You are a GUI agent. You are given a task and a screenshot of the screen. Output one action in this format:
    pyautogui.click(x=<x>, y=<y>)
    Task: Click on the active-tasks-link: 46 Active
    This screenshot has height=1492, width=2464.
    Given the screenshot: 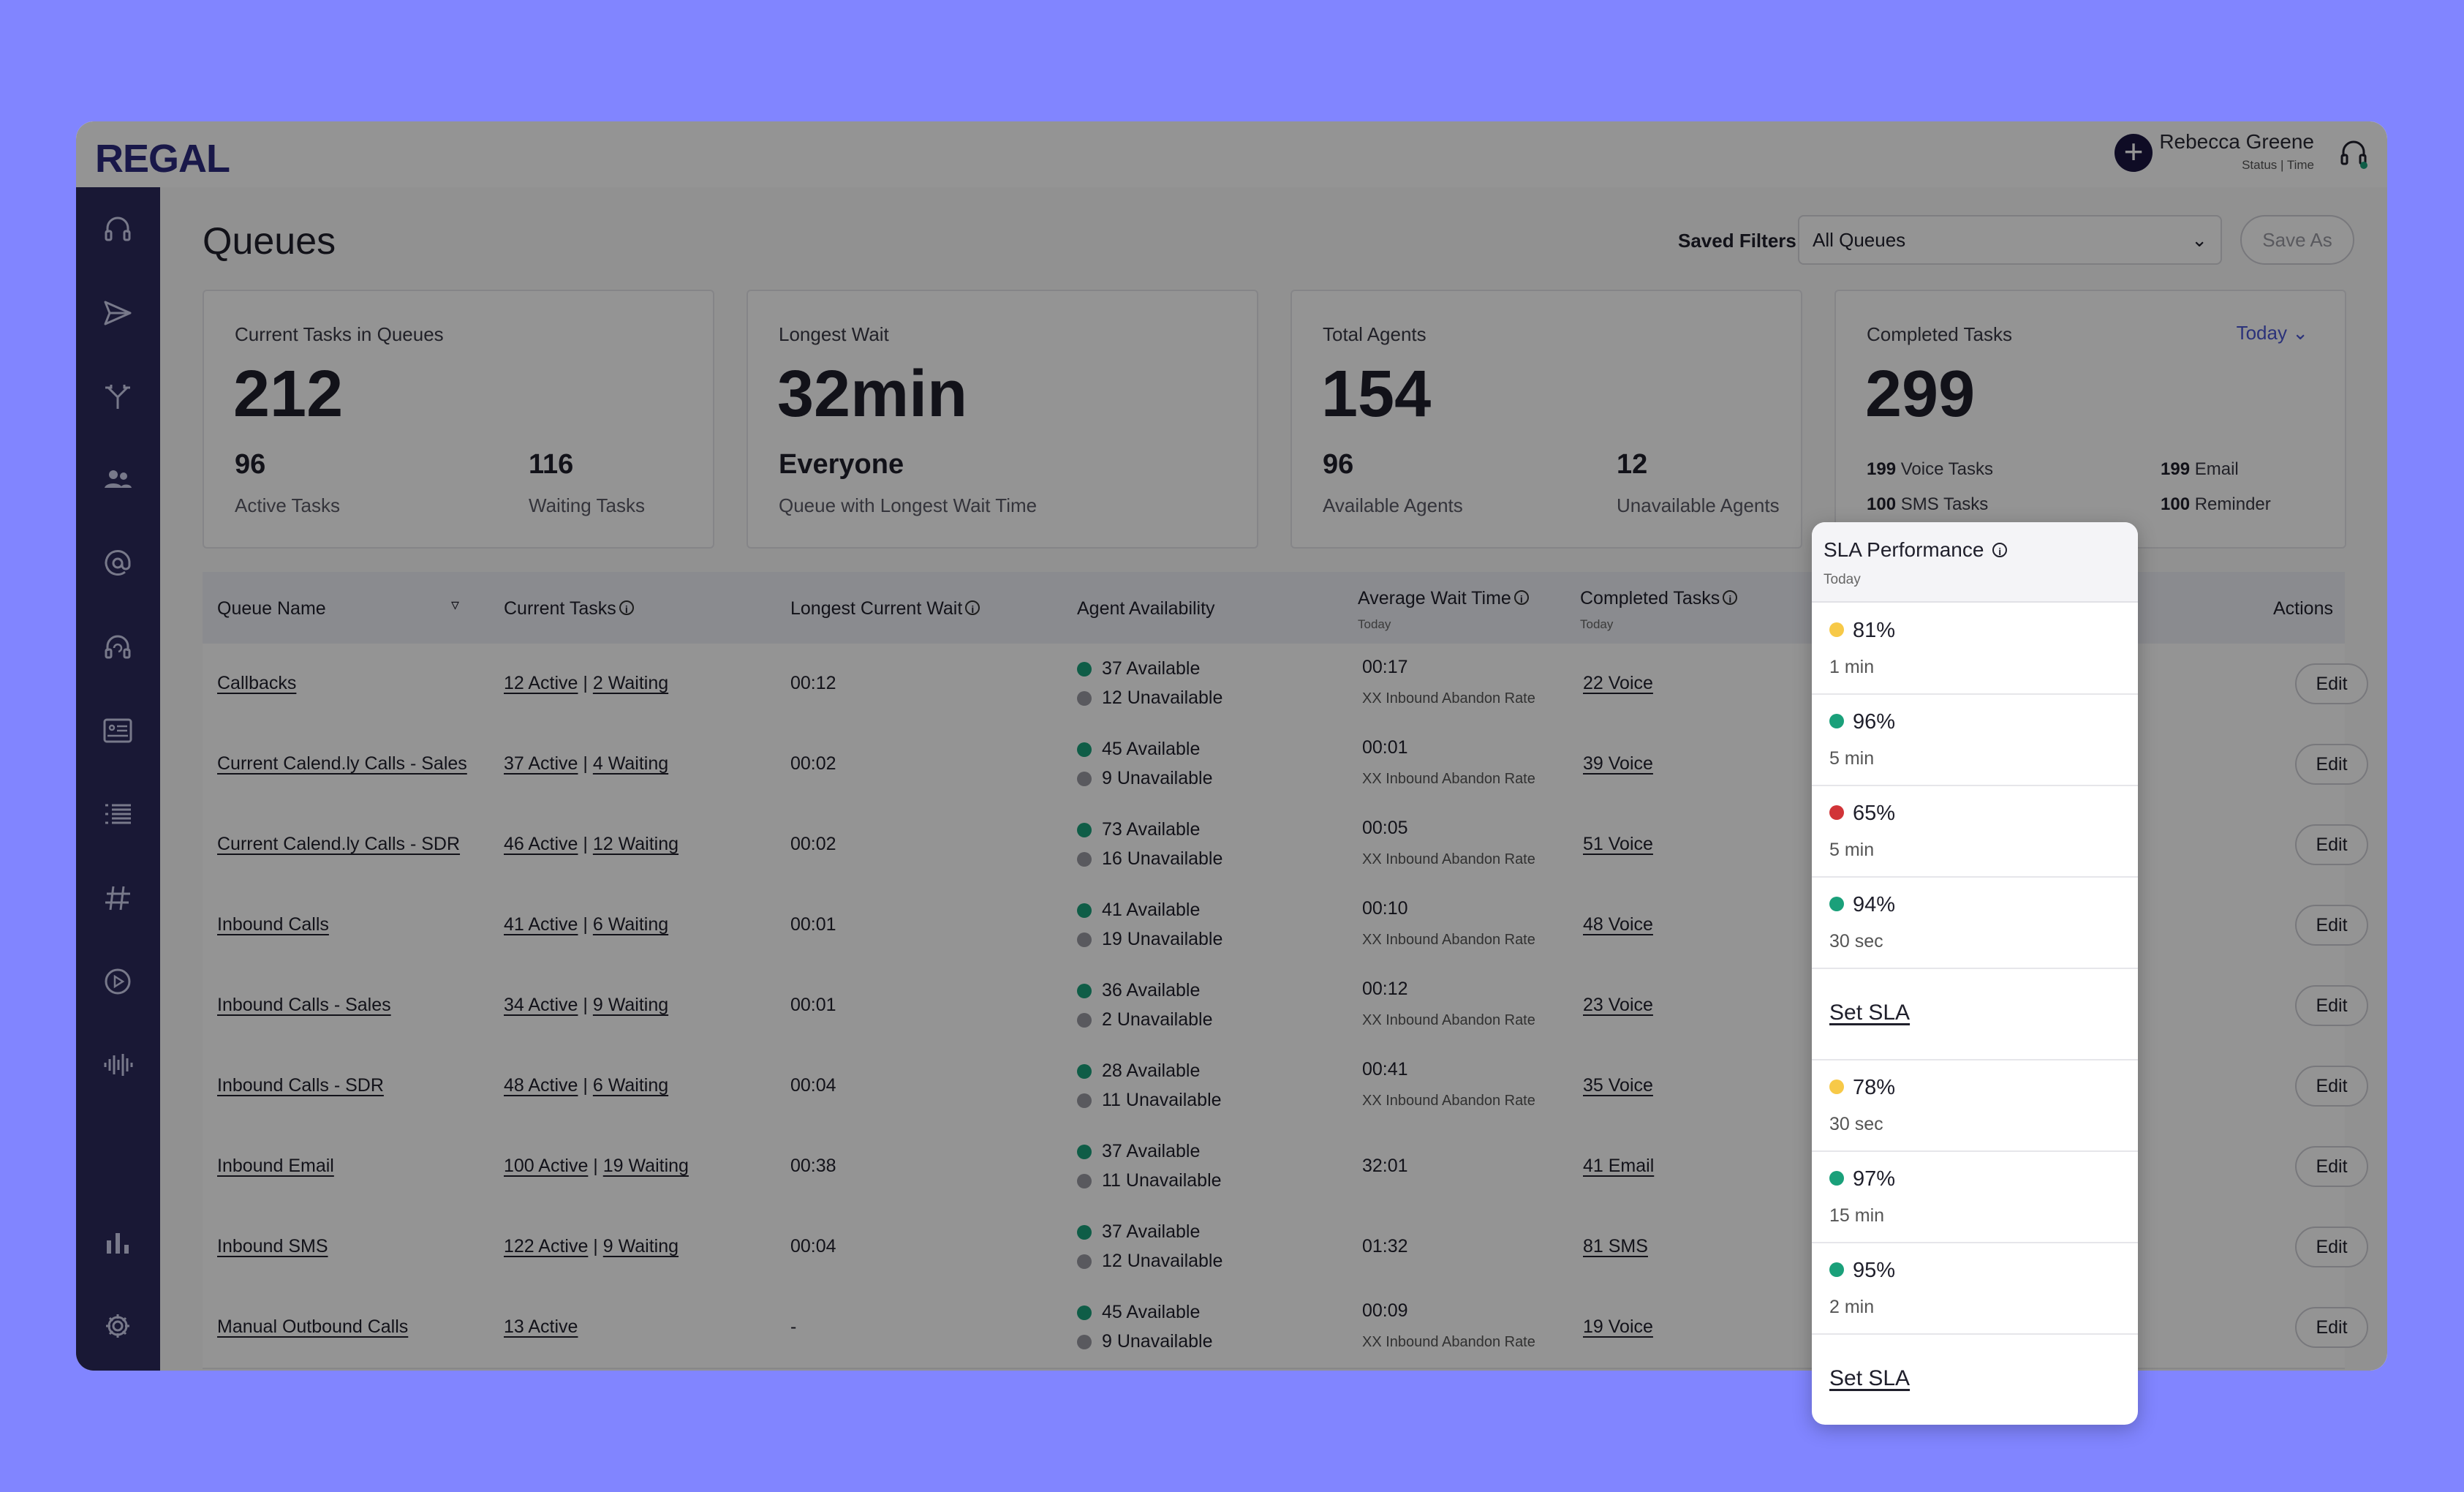 What is the action you would take?
    pyautogui.click(x=541, y=844)
    